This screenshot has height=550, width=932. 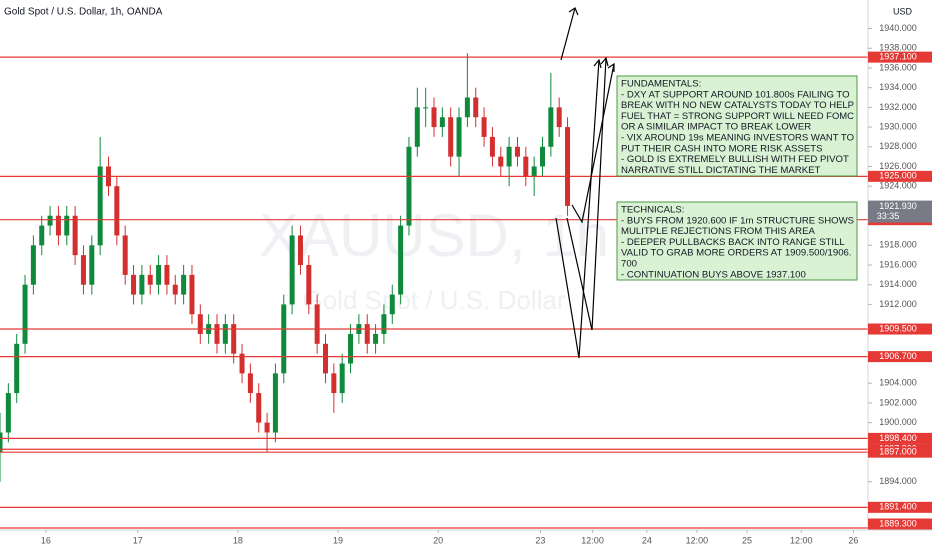 I want to click on watermark-name: Gold Spot / U.S. Dollar, so click(x=434, y=300).